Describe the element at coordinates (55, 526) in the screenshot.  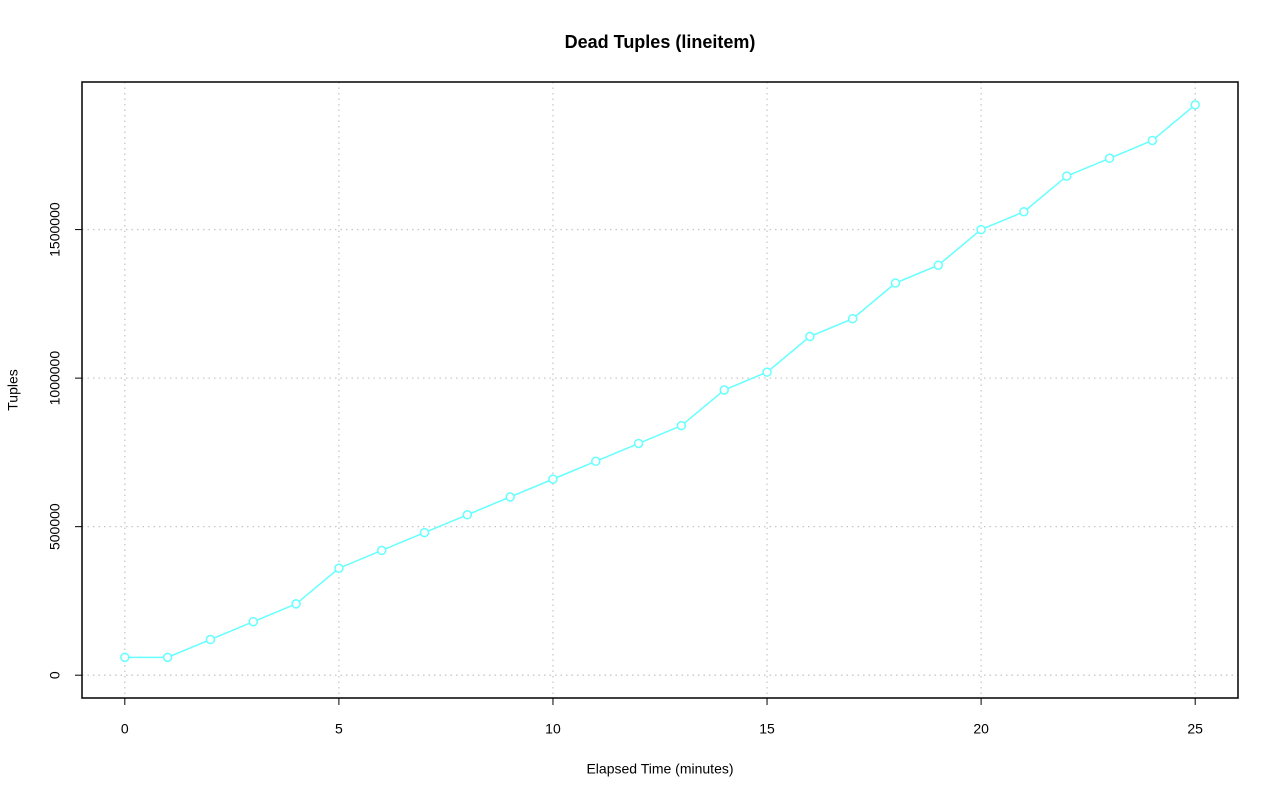
I see `y-tick-label: 500000` at that location.